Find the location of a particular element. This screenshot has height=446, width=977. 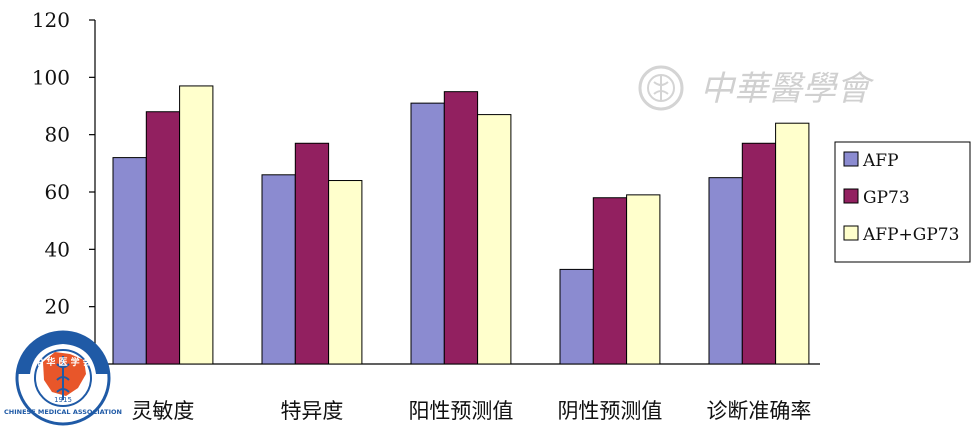

logo-year: 1915 is located at coordinates (63, 400).